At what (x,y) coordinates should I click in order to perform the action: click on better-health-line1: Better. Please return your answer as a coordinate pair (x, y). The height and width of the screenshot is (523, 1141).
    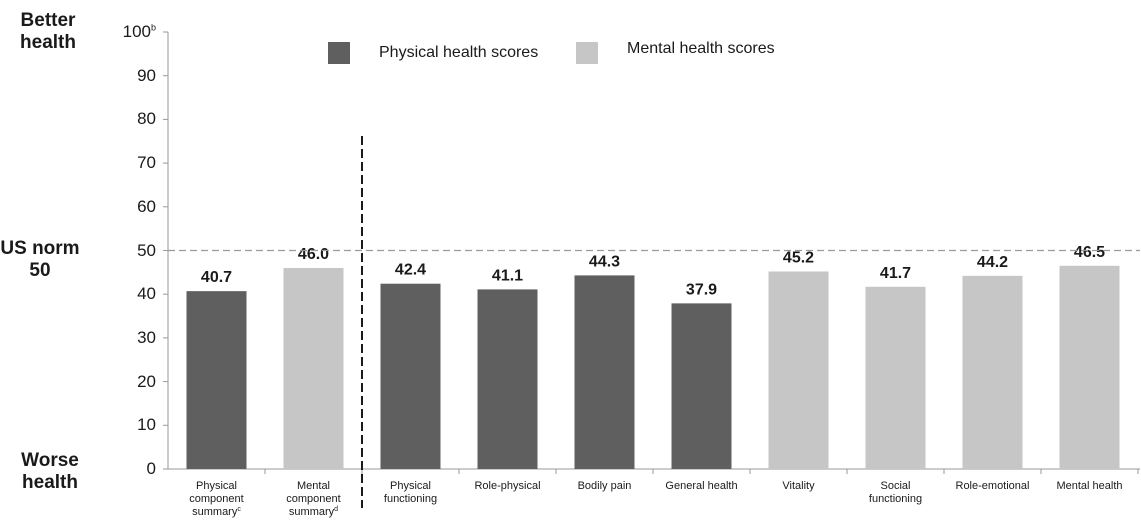
    Looking at the image, I should click on (48, 20).